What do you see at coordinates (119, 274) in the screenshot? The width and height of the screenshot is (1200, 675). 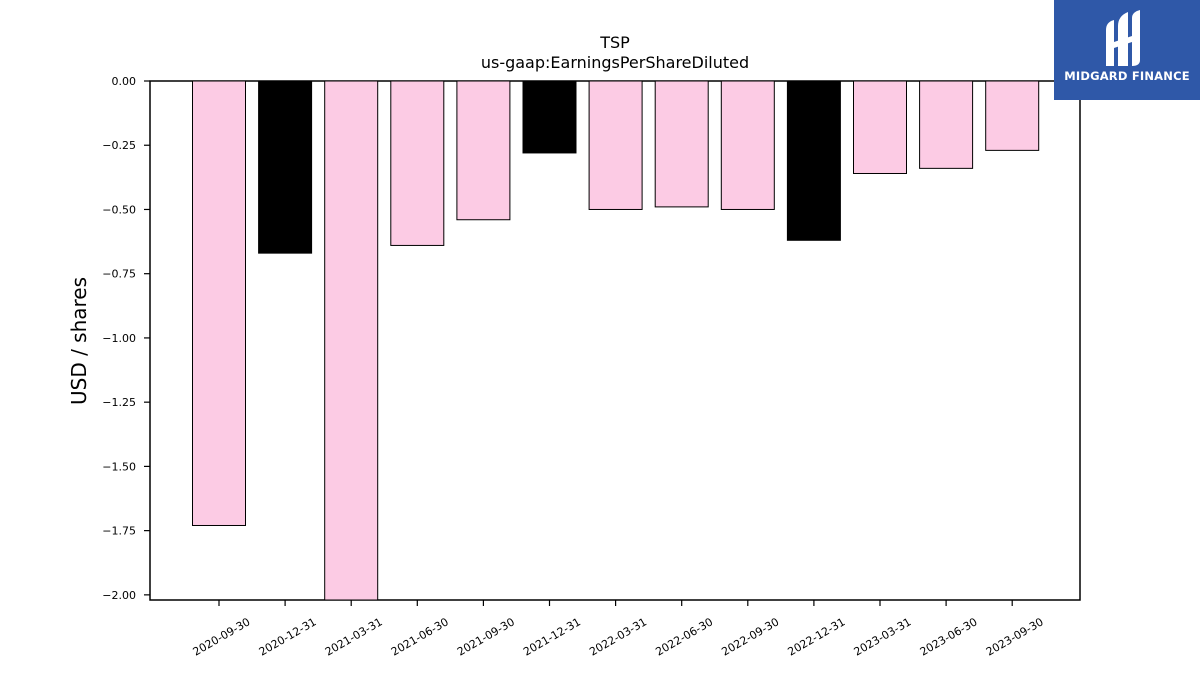 I see `y-tick-label: −0.75` at bounding box center [119, 274].